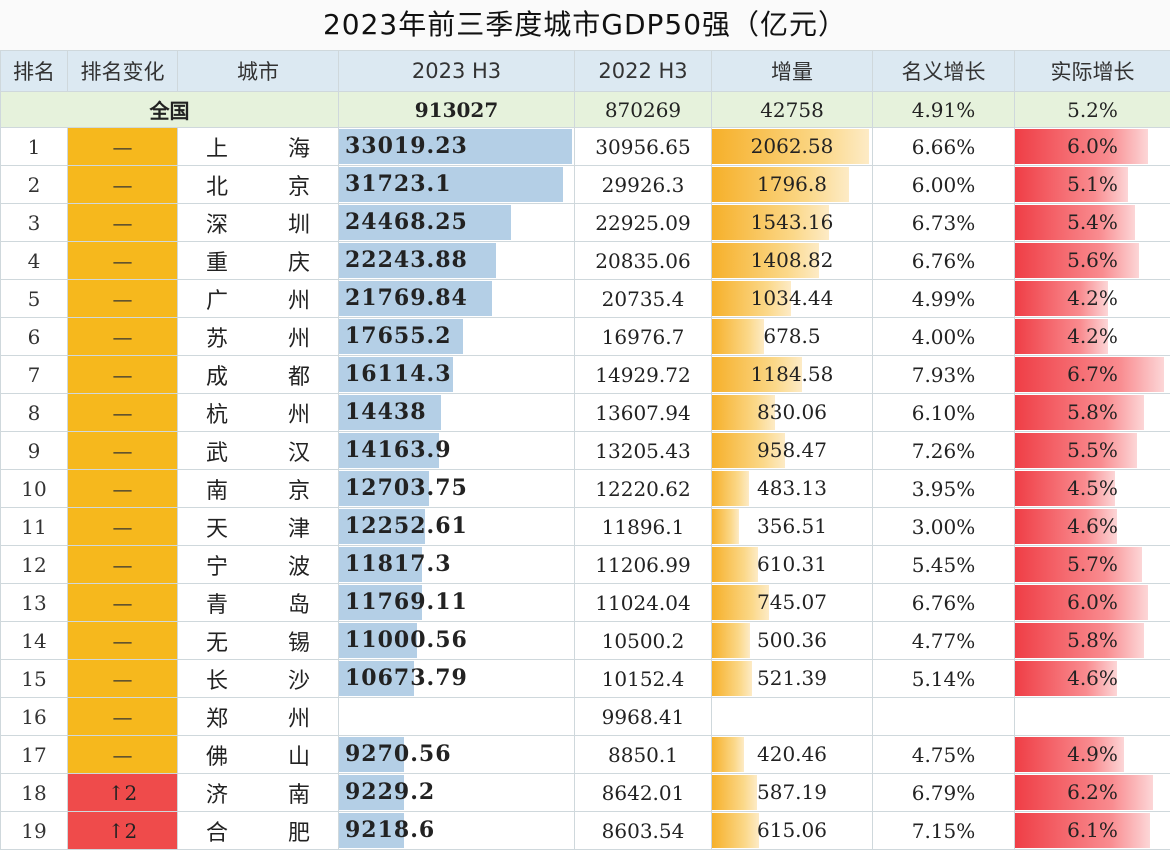 Image resolution: width=1170 pixels, height=850 pixels. I want to click on gdp-2022-cell: 8642.01, so click(643, 793).